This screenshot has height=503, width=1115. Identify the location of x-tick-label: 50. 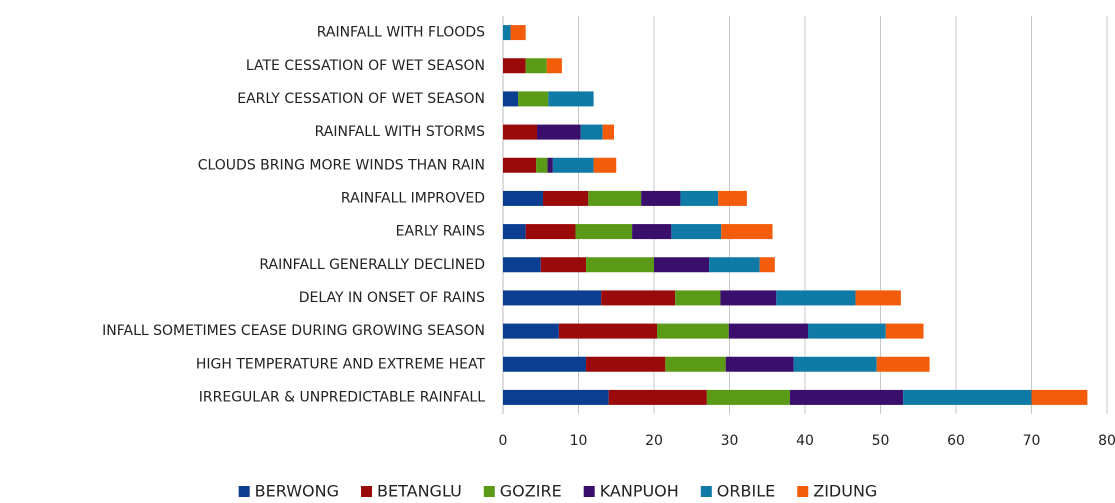
(881, 441).